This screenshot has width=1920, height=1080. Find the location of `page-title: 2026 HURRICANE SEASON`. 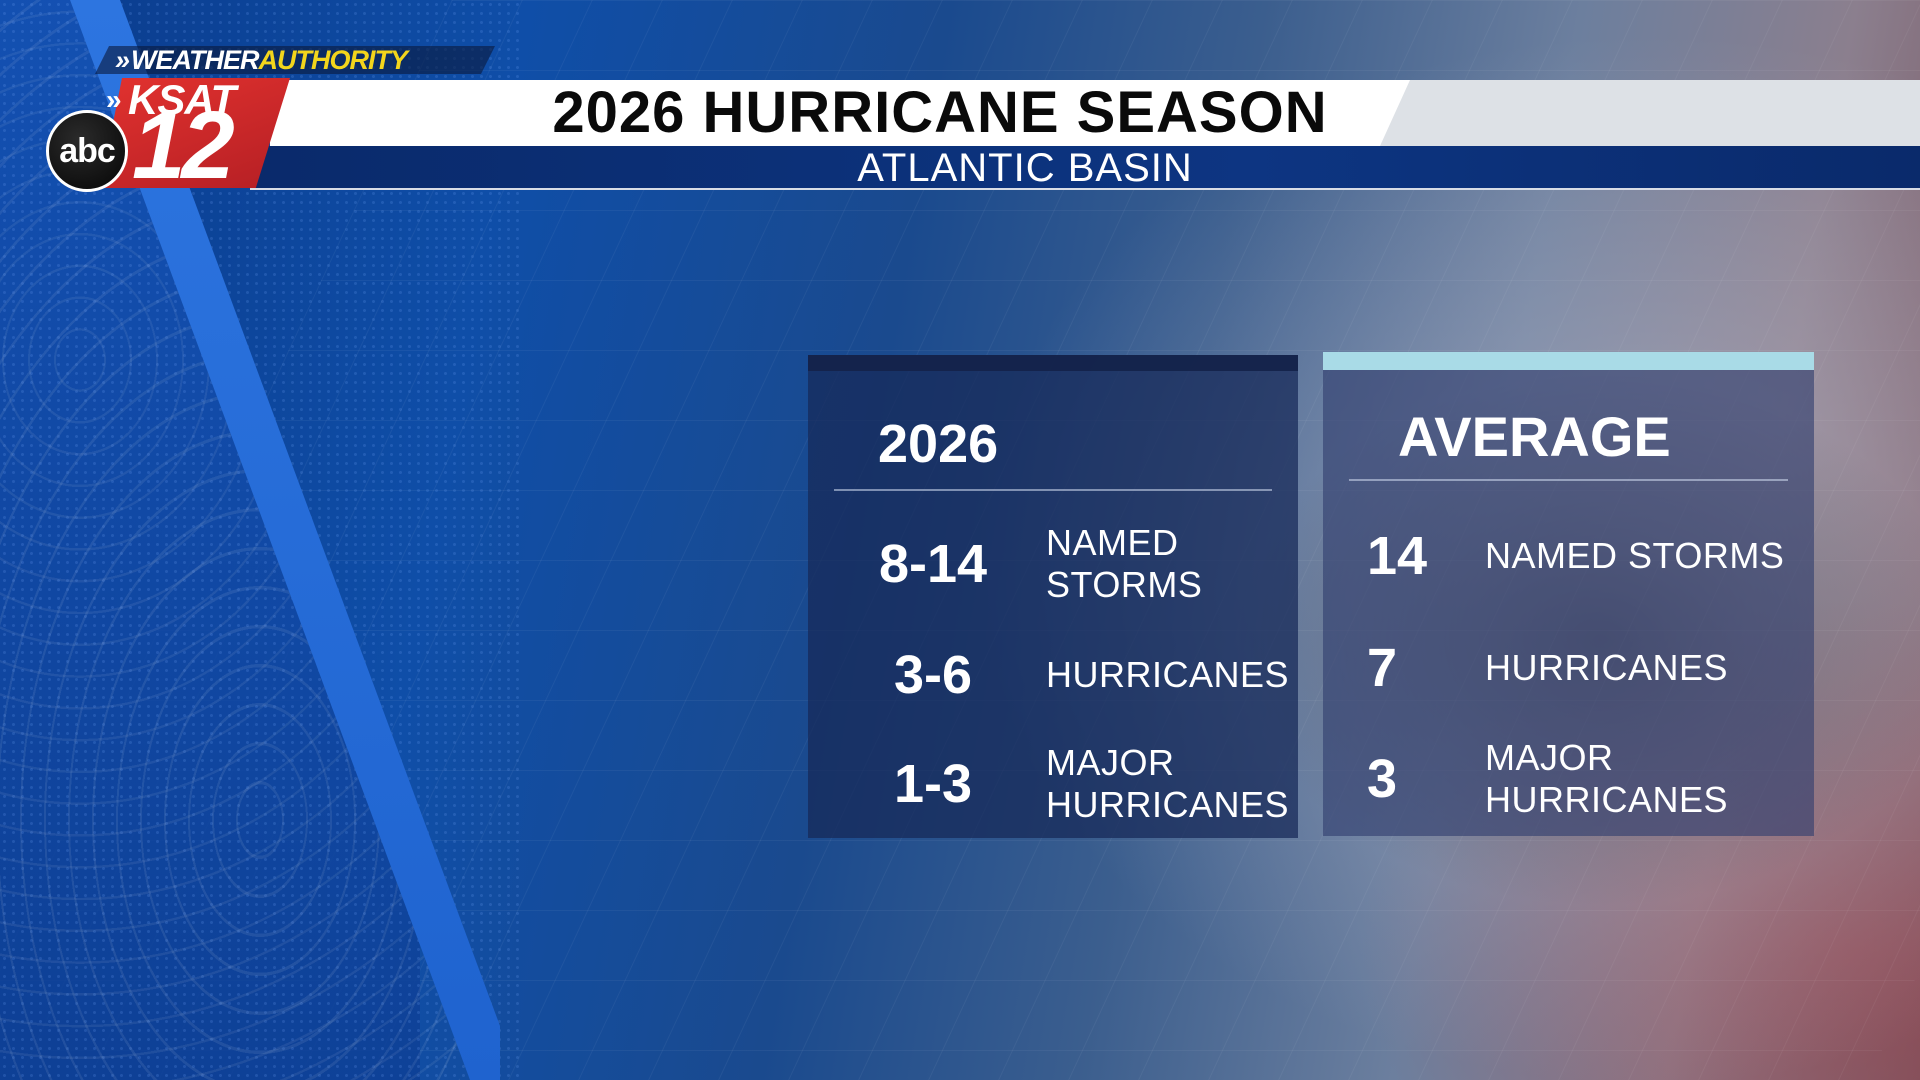

page-title: 2026 HURRICANE SEASON is located at coordinates (940, 112).